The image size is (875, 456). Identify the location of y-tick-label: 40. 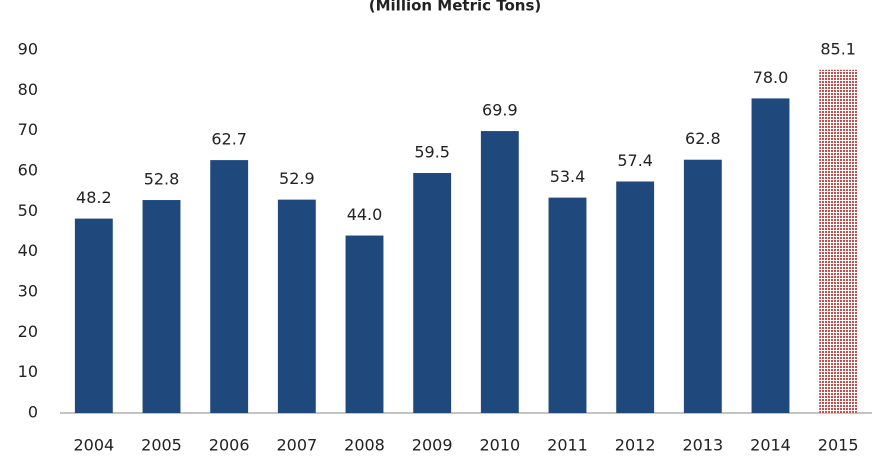
(28, 250).